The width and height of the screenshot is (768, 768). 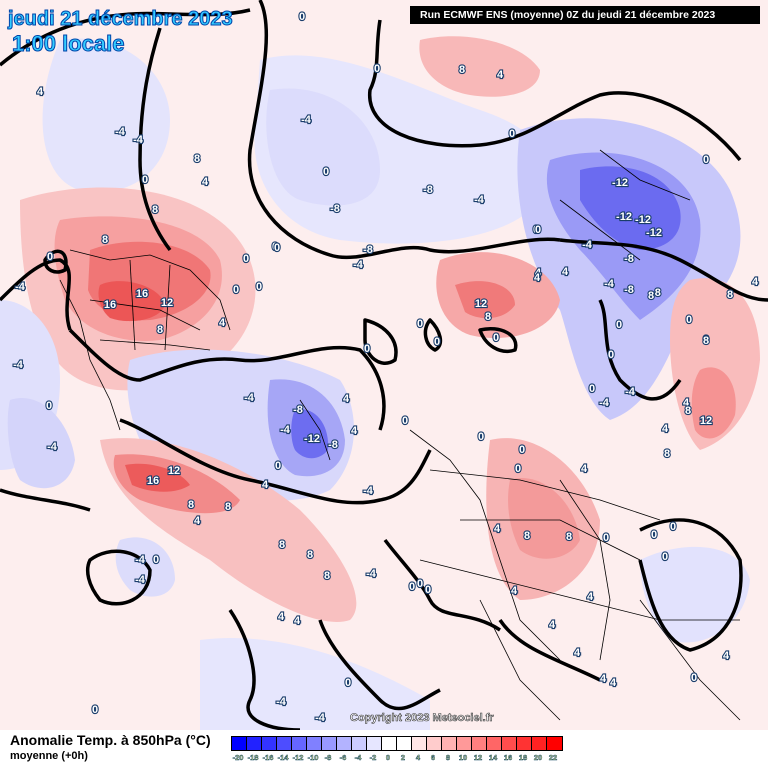 What do you see at coordinates (69, 43) in the screenshot?
I see `valid-time: 1:00 locale` at bounding box center [69, 43].